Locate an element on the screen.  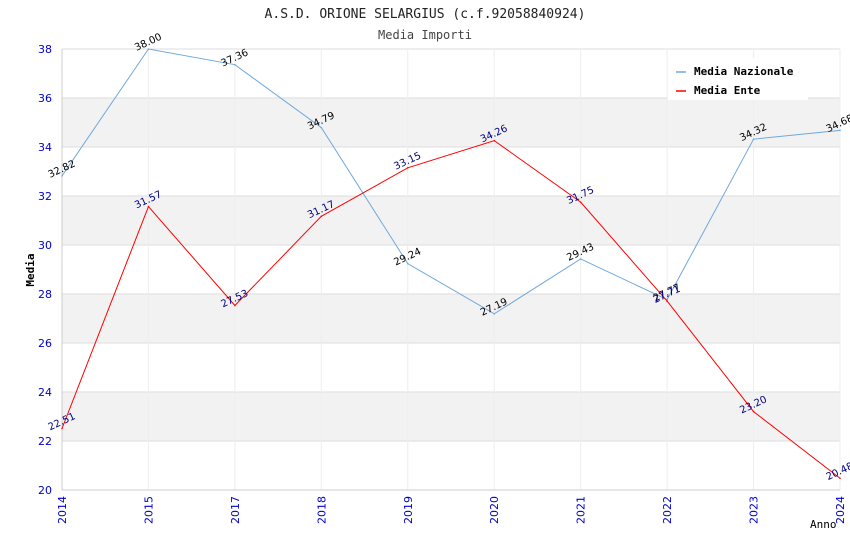
legend: Media Nazionale Media Ente is located at coordinates (738, 79).